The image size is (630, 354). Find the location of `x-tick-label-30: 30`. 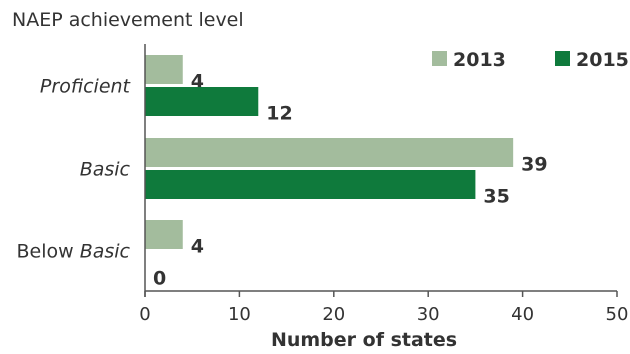

x-tick-label-30: 30 is located at coordinates (428, 314).